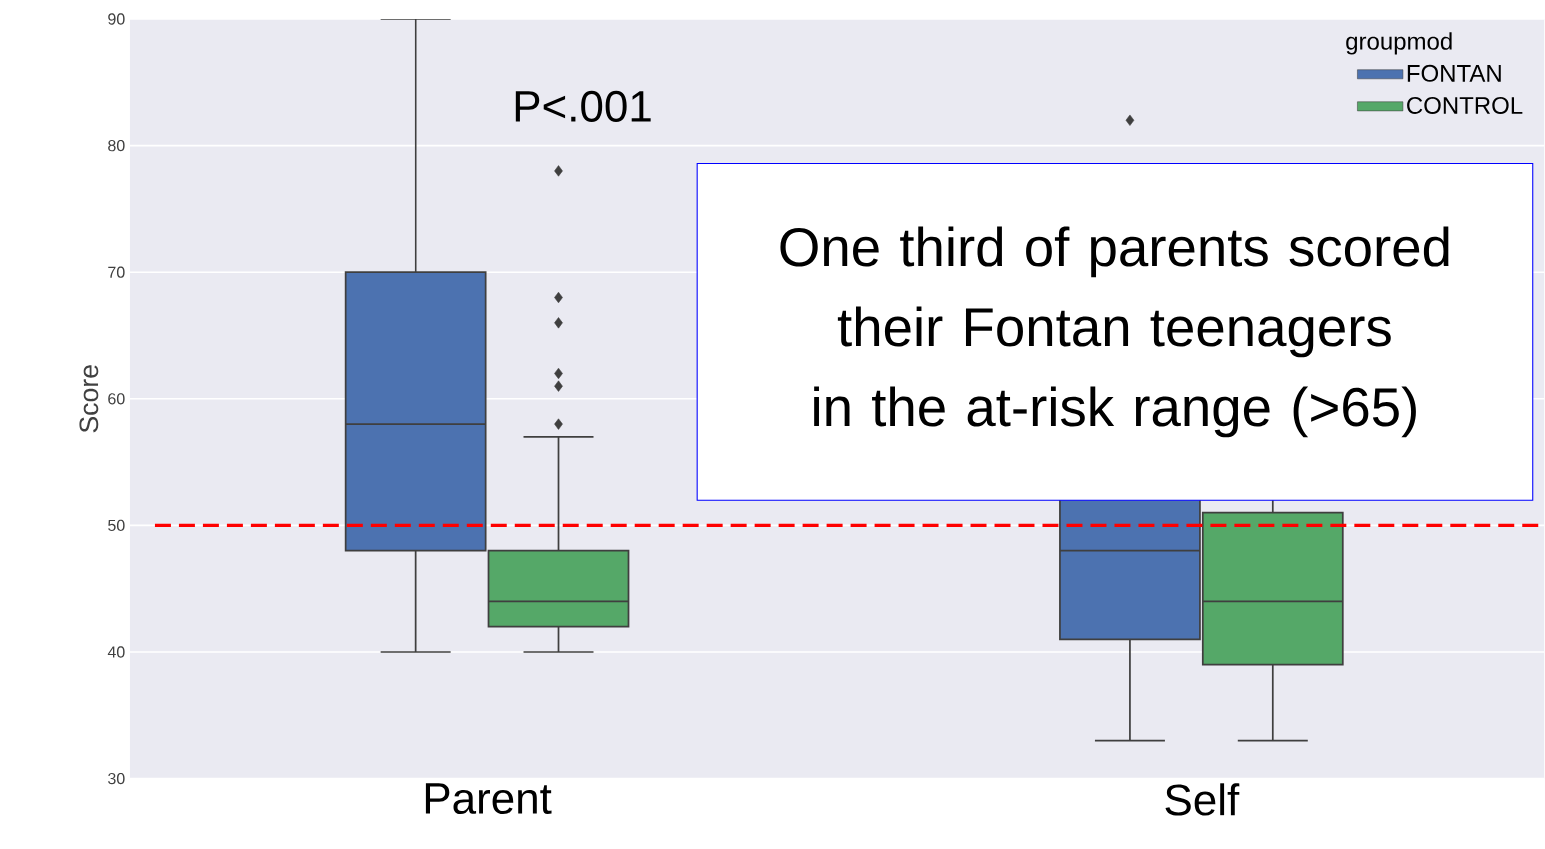  I want to click on x-tick-label: Self, so click(1202, 799).